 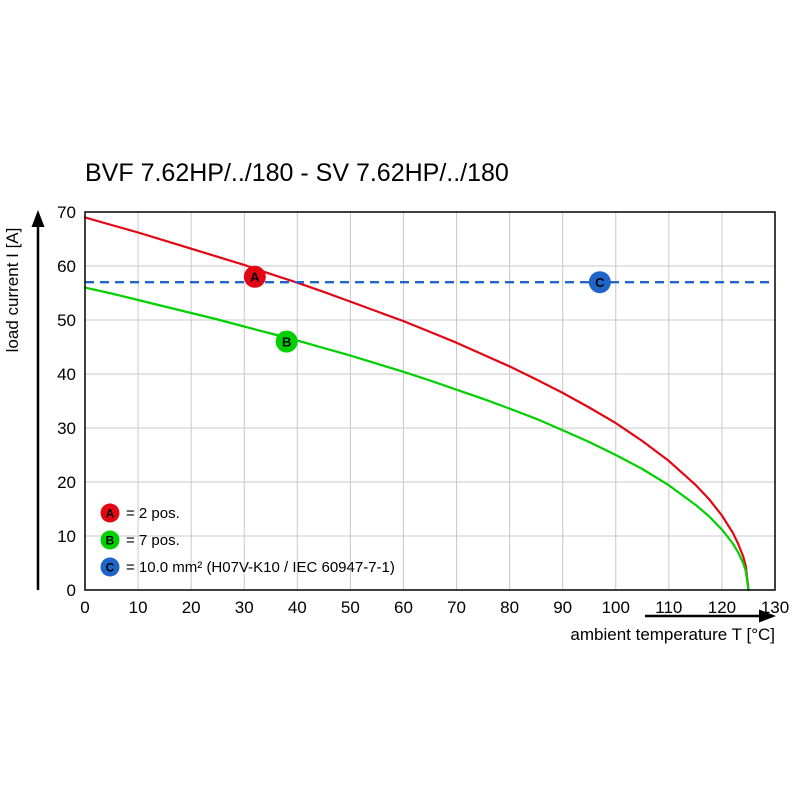 I want to click on svg-text: = 2 pos., so click(x=153, y=513).